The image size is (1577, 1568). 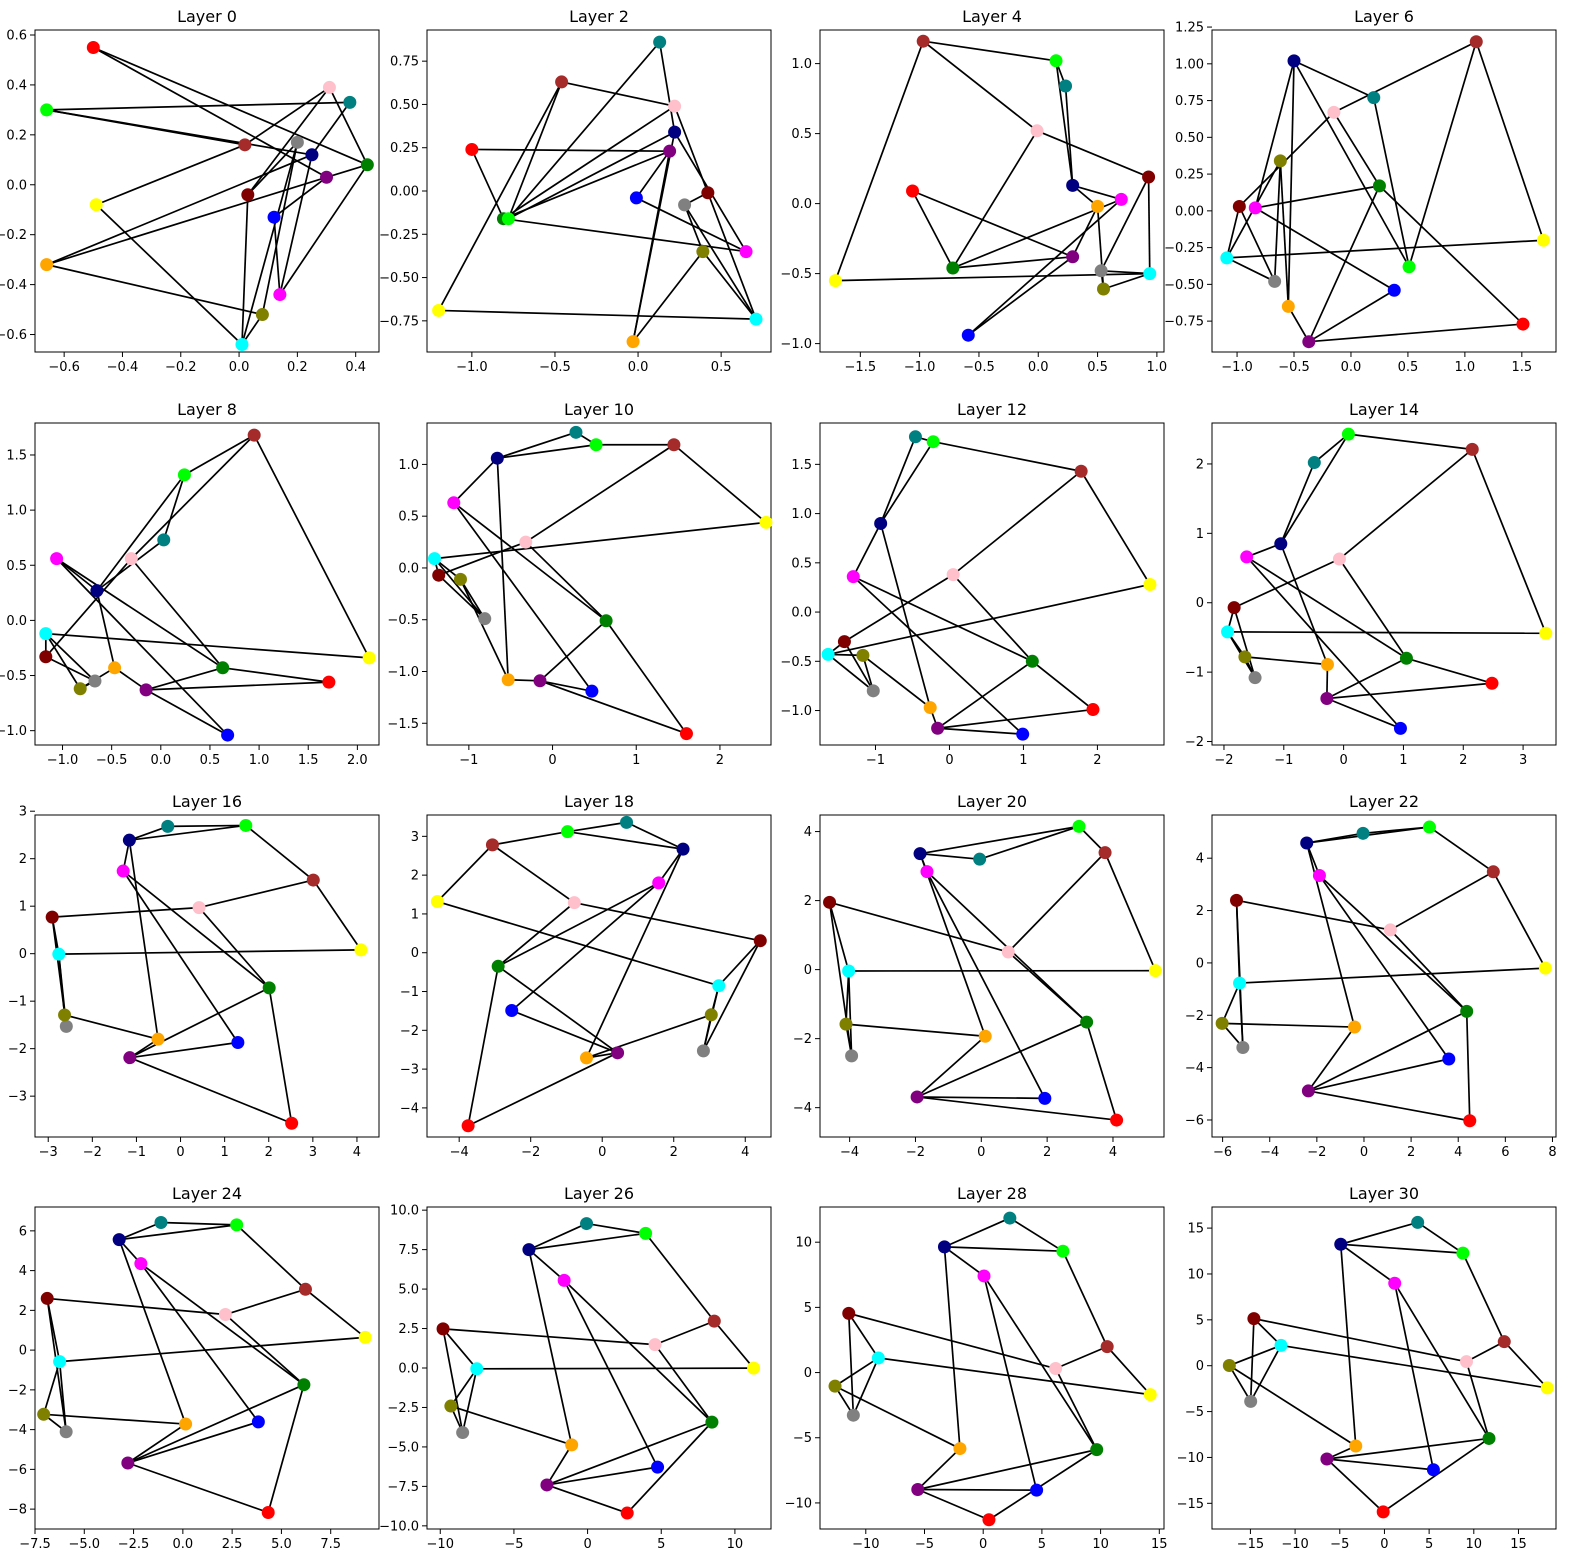 What do you see at coordinates (1339, 1544) in the screenshot?
I see `x-tick-label: −5` at bounding box center [1339, 1544].